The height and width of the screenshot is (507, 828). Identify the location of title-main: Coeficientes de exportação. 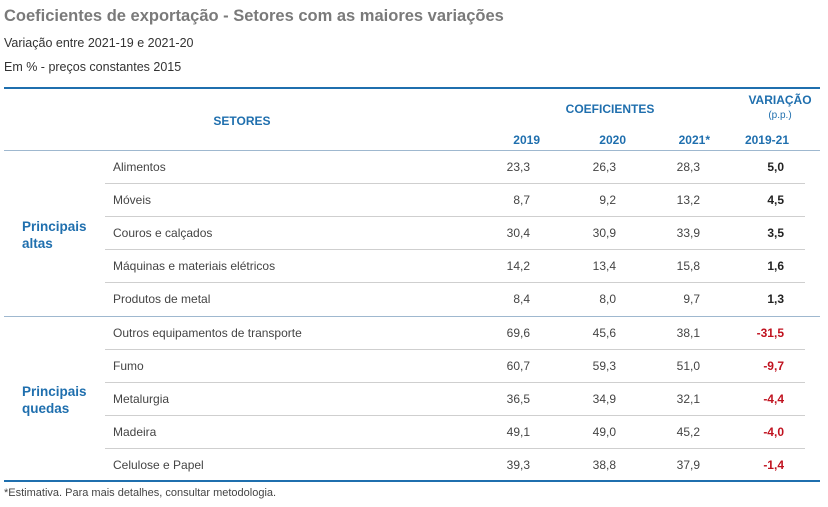
(111, 16).